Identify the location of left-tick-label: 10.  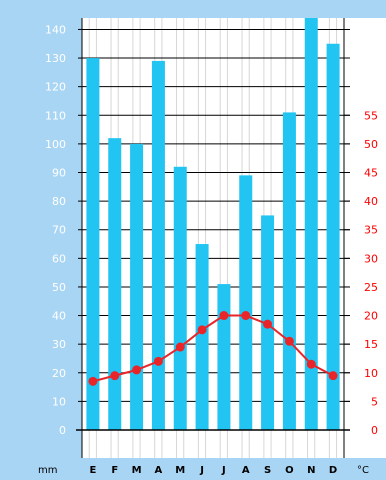
(59, 401).